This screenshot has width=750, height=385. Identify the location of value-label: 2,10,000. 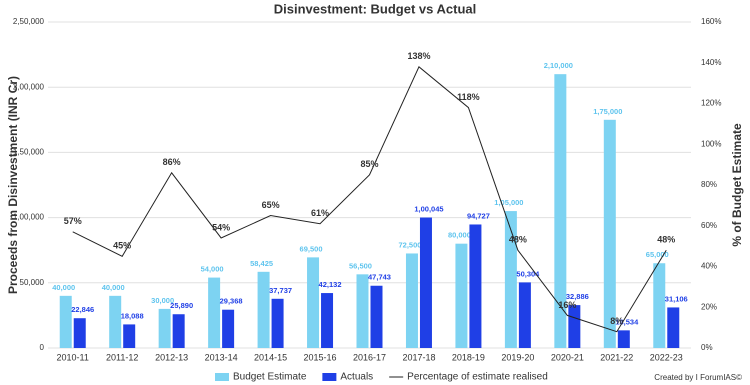
(558, 65).